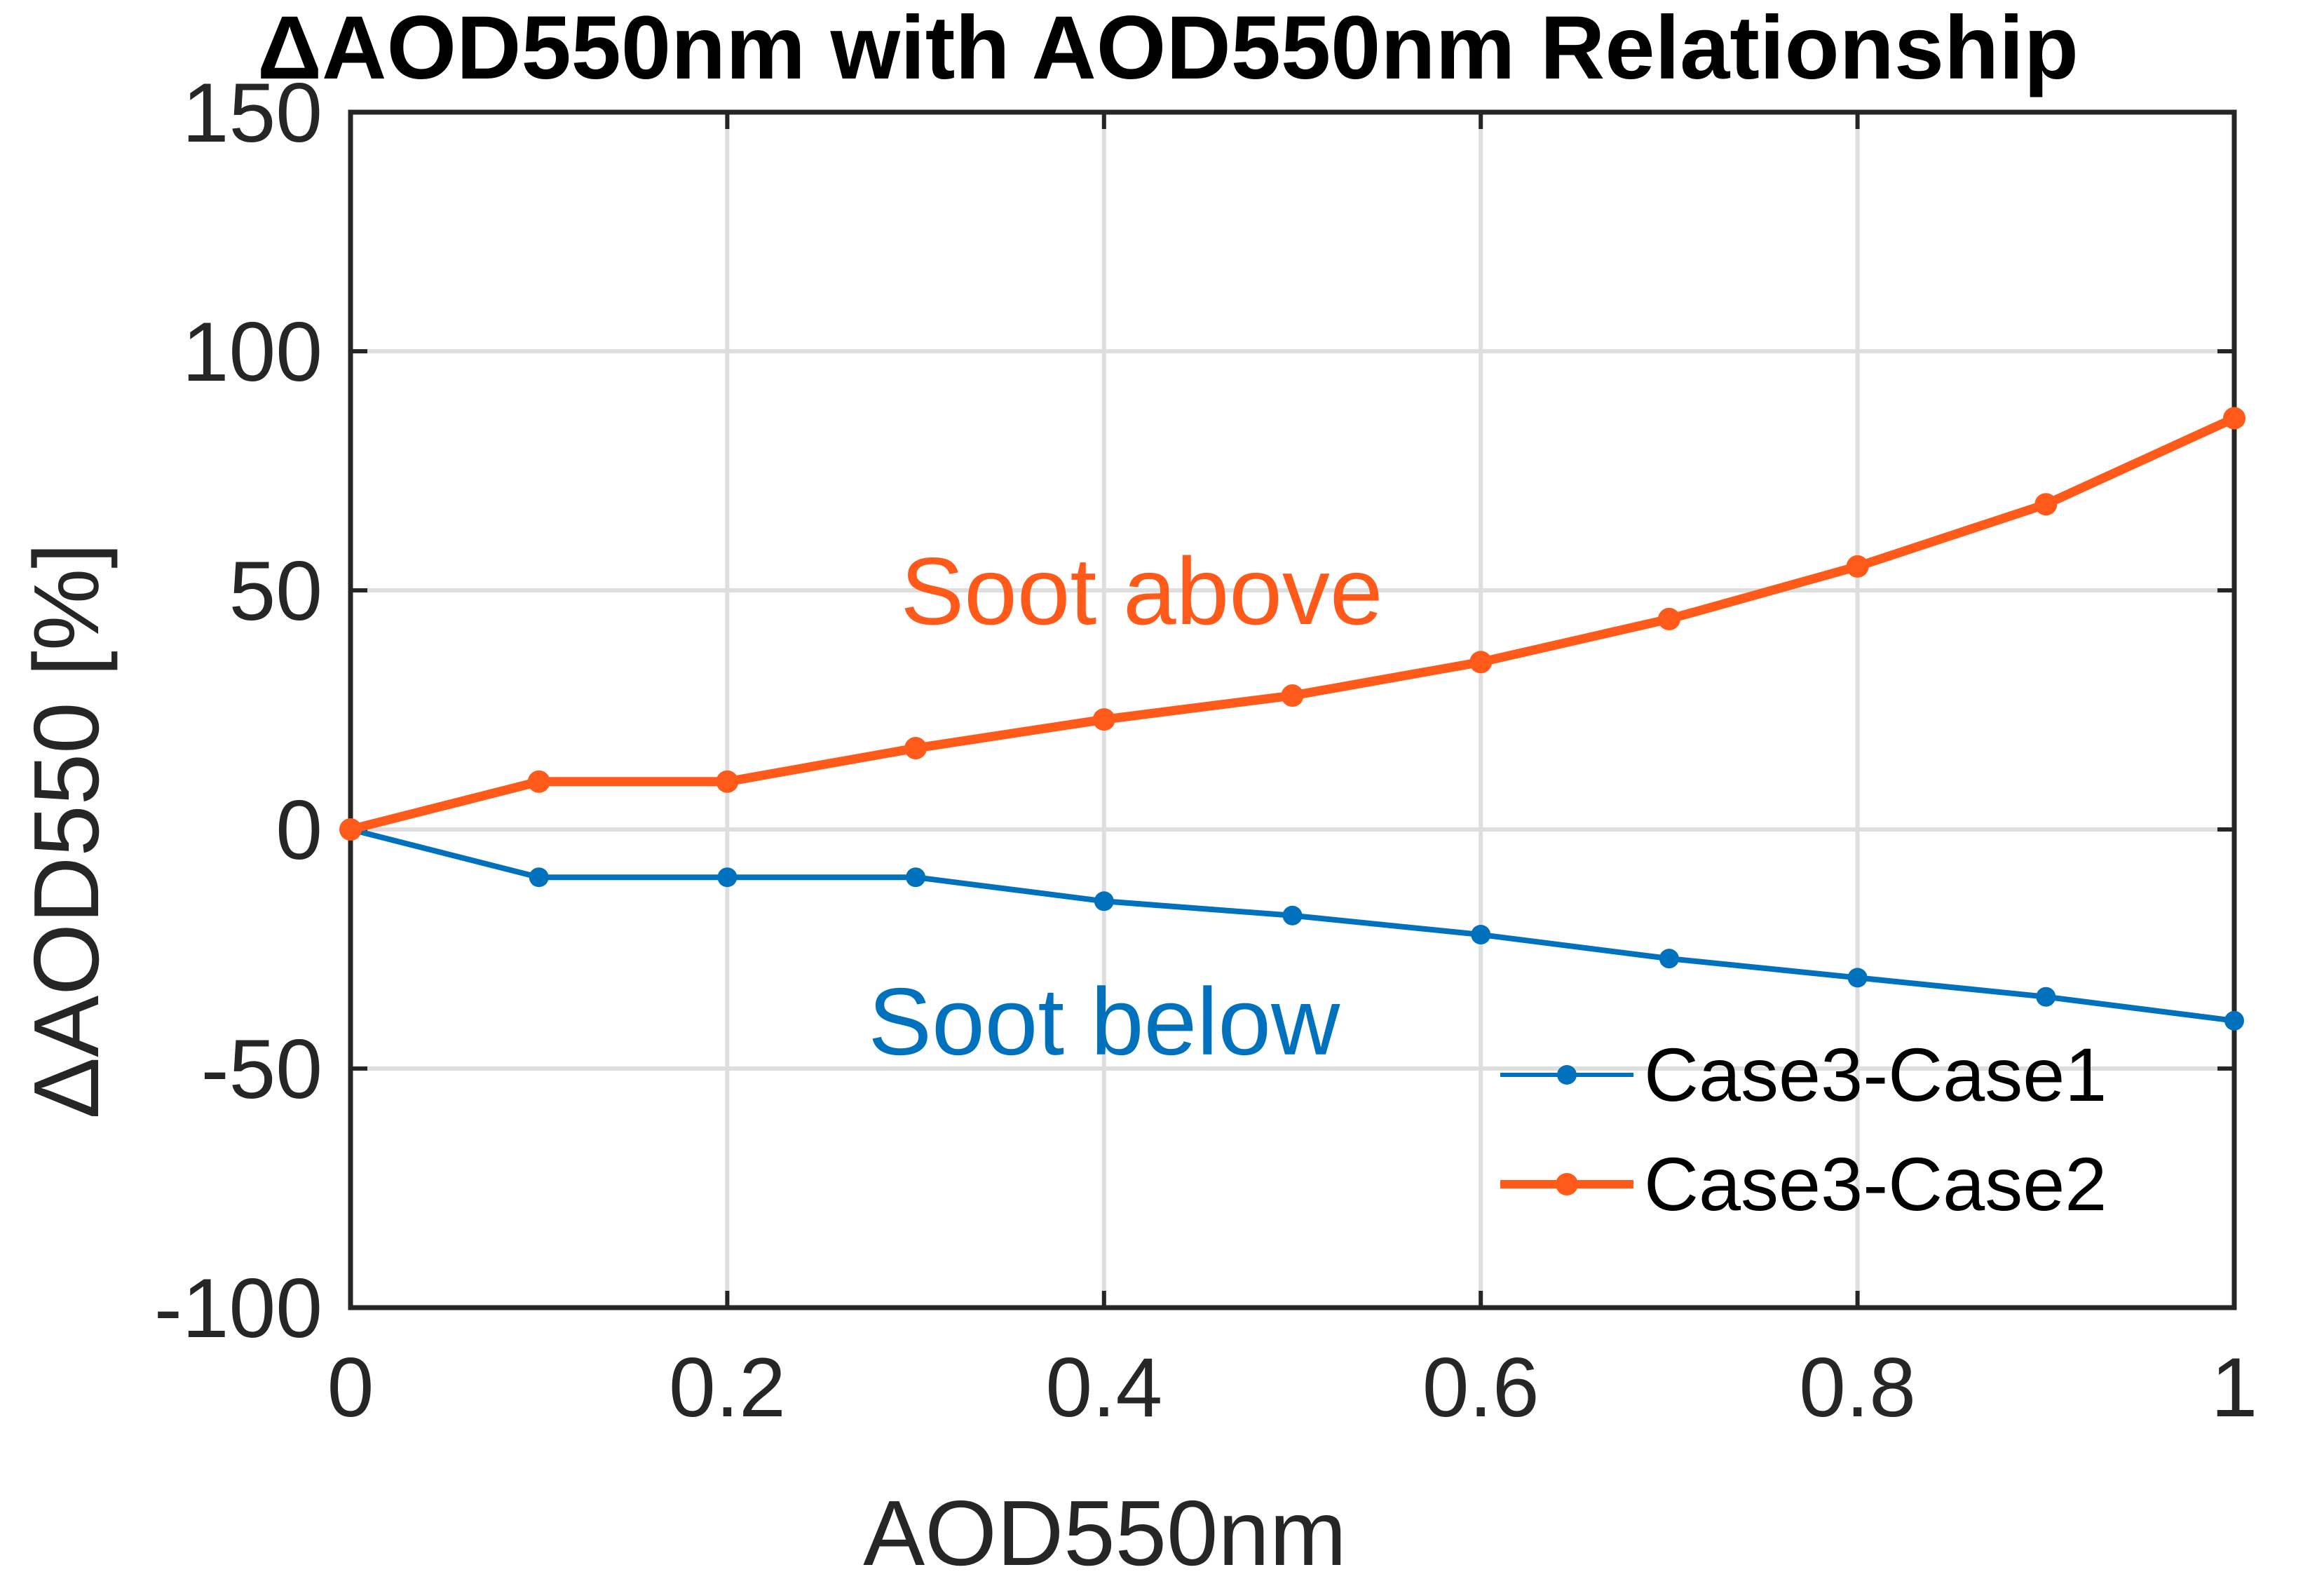  I want to click on y-tick-label: 150, so click(252, 113).